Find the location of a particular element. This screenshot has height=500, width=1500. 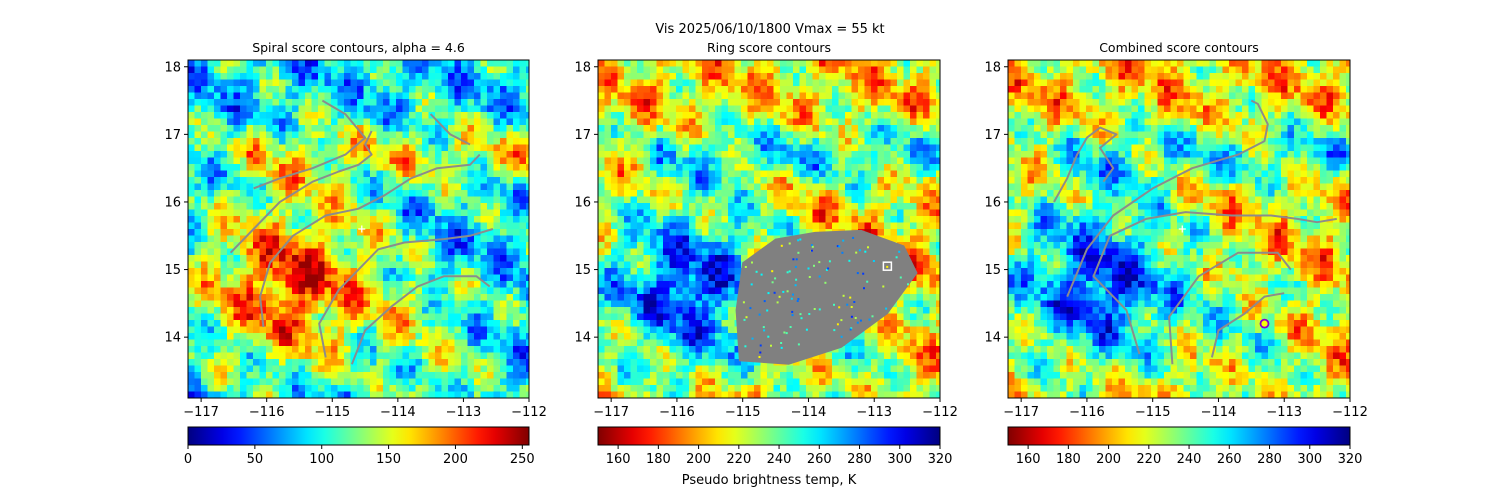

colorbar-tick-label: 100 is located at coordinates (321, 459).